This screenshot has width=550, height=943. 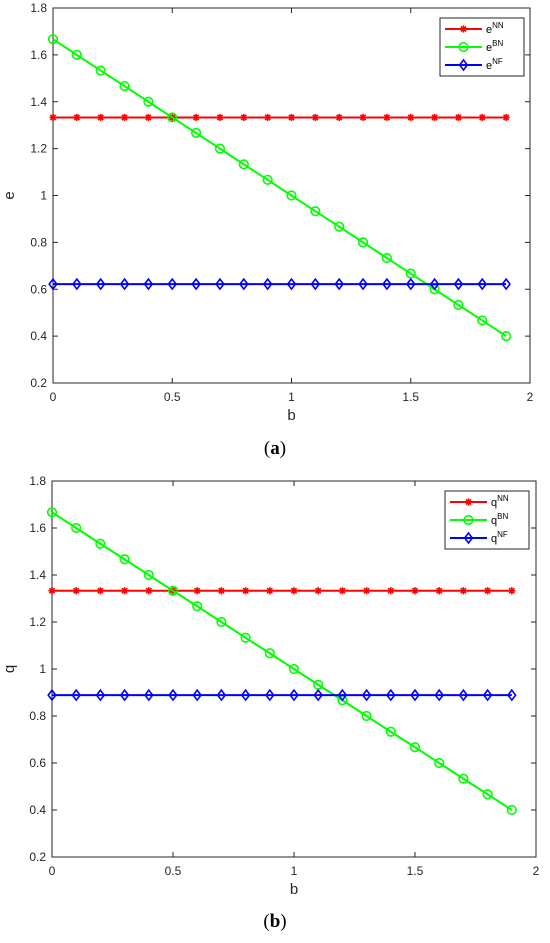 What do you see at coordinates (38, 8) in the screenshot?
I see `chart-a-ytick-label: 1.8` at bounding box center [38, 8].